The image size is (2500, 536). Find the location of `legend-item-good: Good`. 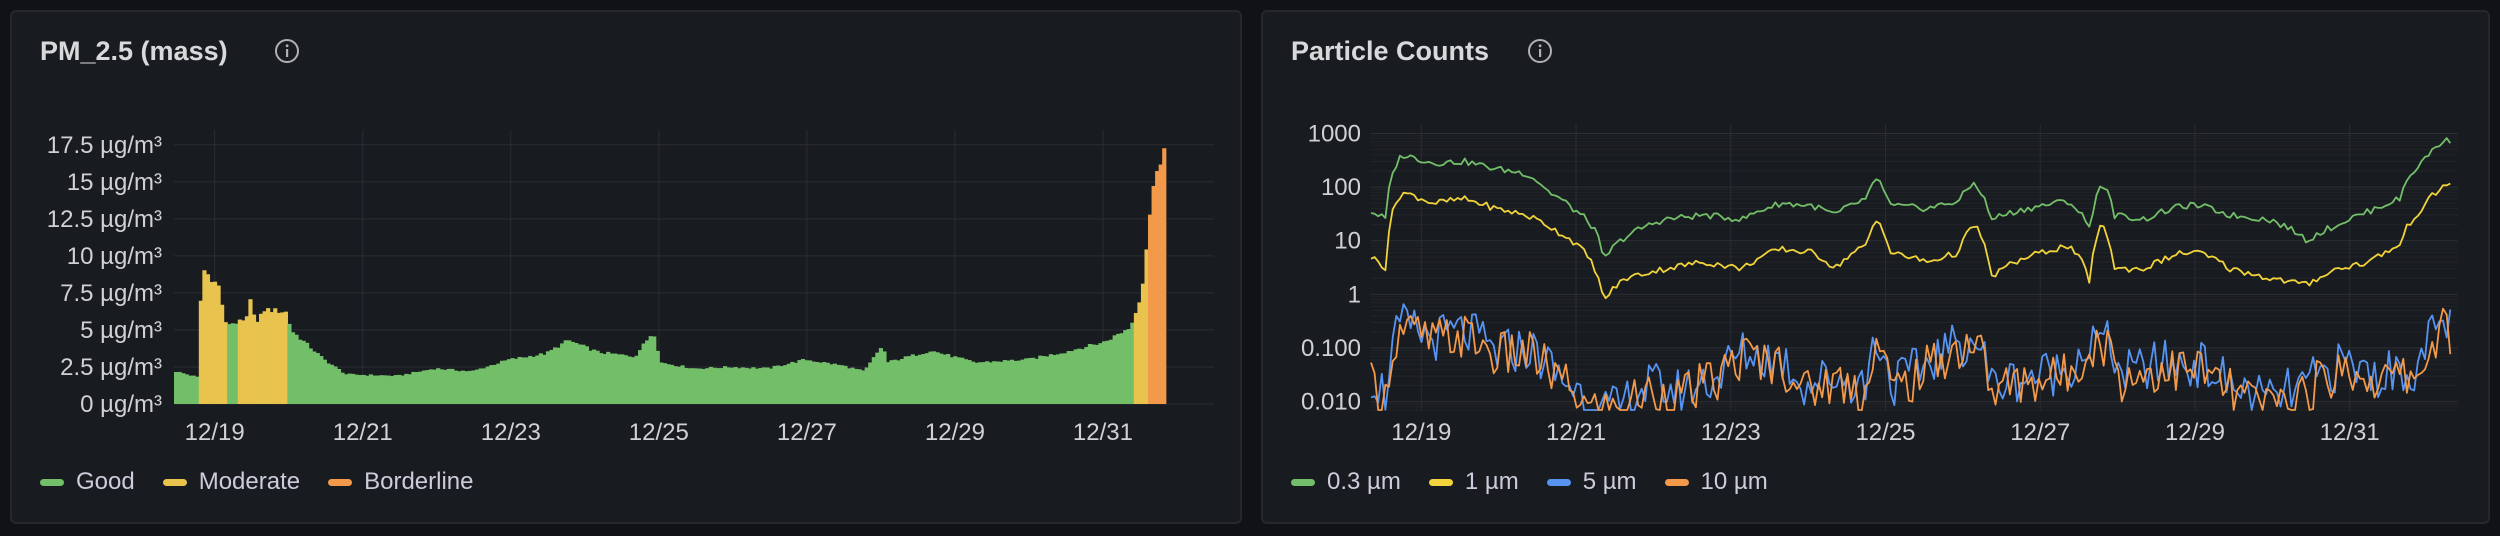

legend-item-good: Good is located at coordinates (87, 482).